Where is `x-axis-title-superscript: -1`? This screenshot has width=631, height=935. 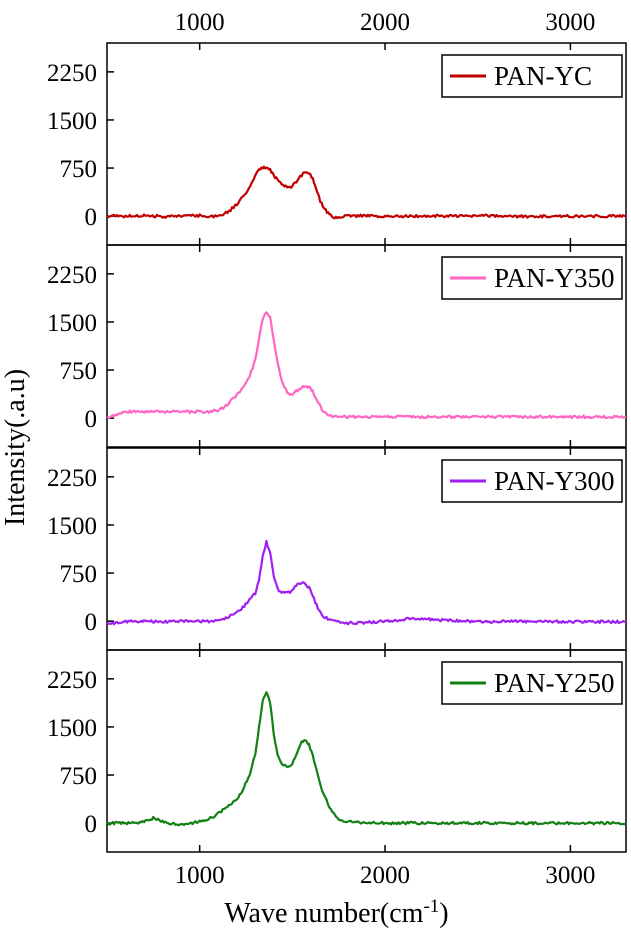 x-axis-title-superscript: -1 is located at coordinates (431, 906).